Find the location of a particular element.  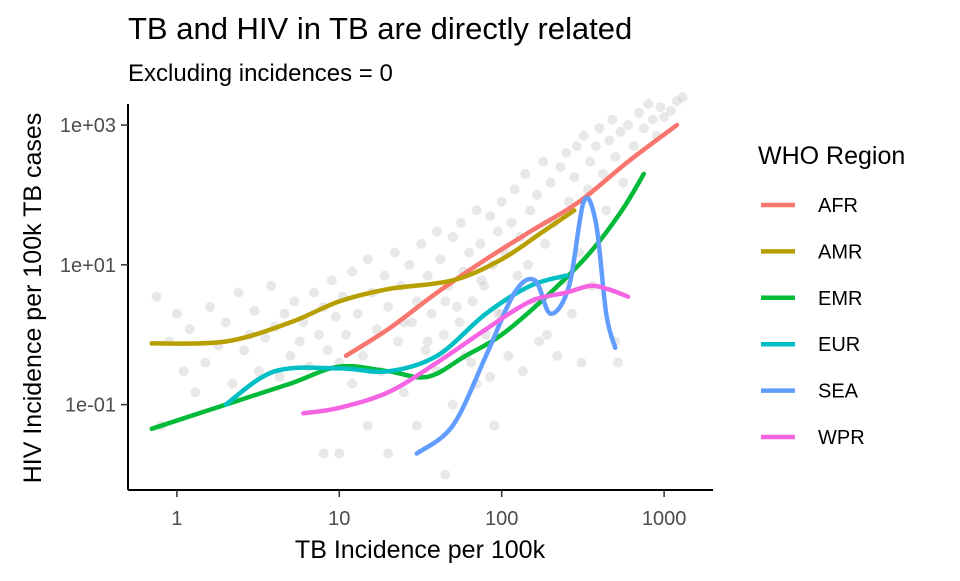

legend-label-eur: EUR is located at coordinates (839, 345).